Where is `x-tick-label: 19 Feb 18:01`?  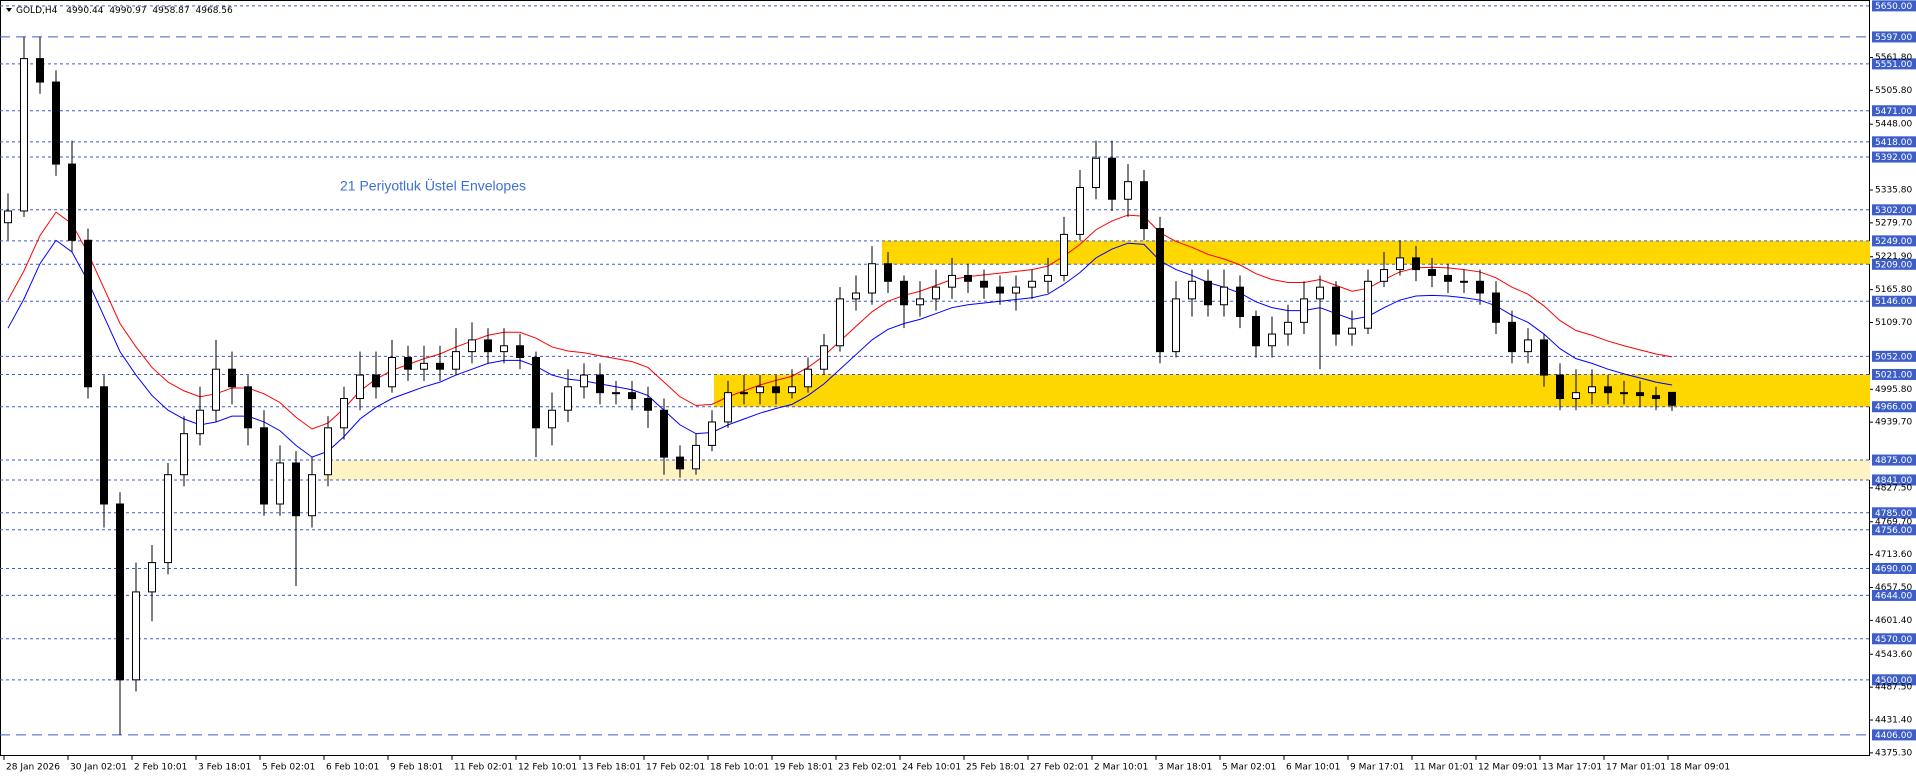
x-tick-label: 19 Feb 18:01 is located at coordinates (803, 768).